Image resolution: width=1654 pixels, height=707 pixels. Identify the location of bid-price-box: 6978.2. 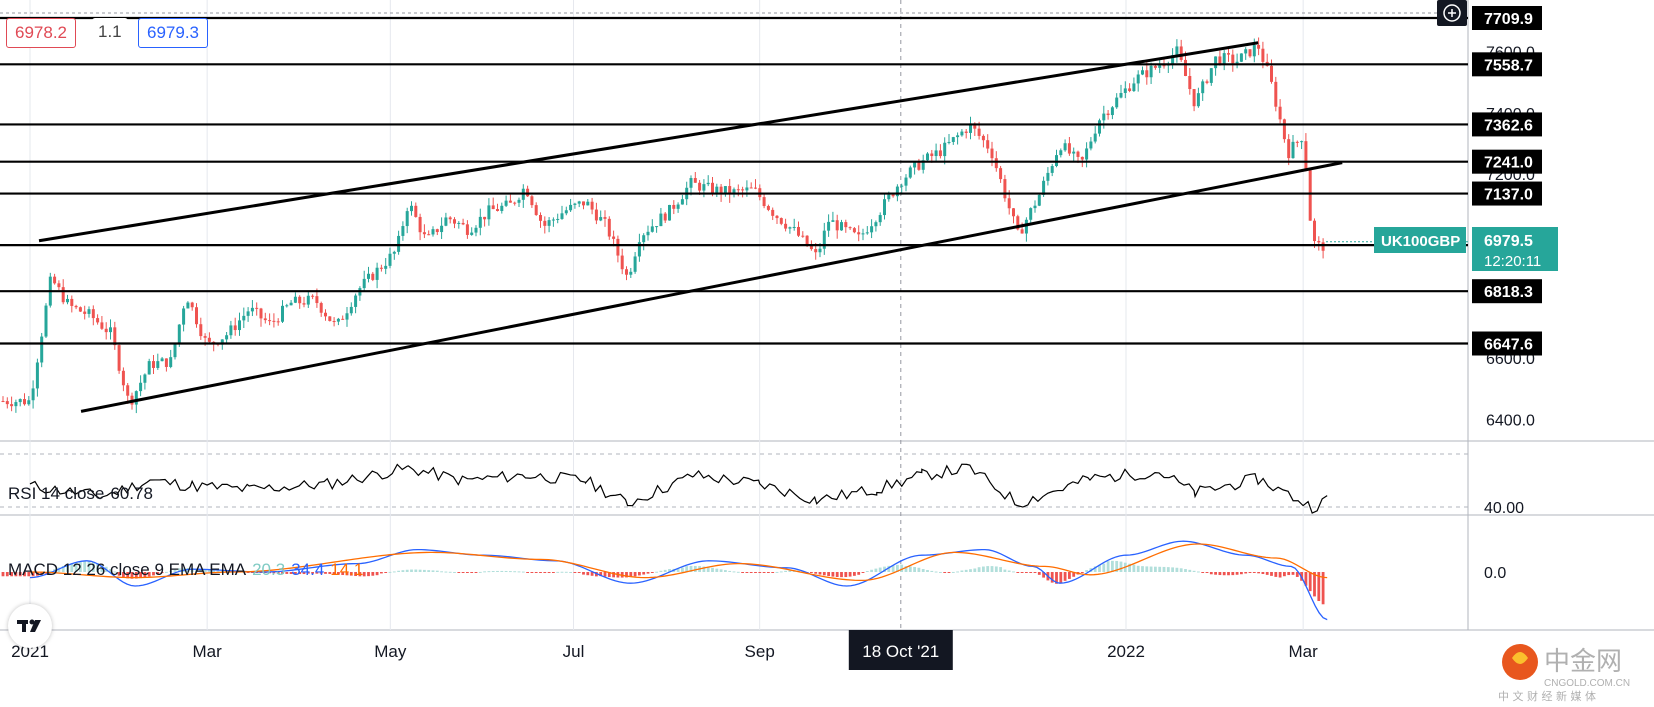
(41, 33).